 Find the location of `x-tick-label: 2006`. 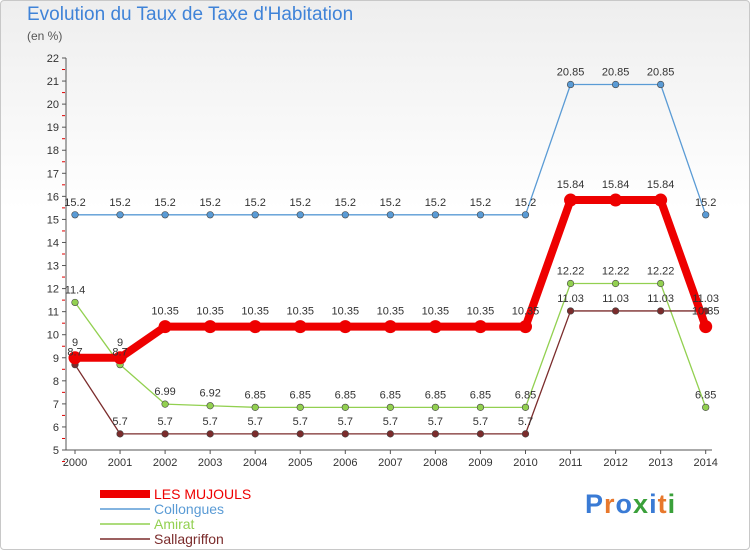

x-tick-label: 2006 is located at coordinates (345, 463).